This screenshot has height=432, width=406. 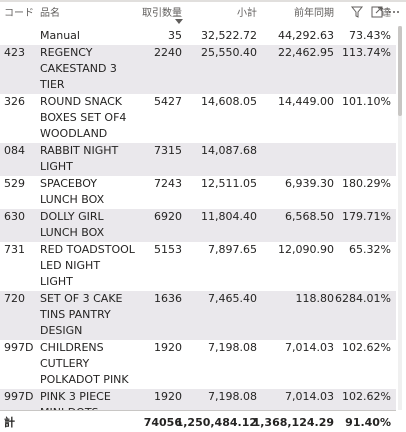 What do you see at coordinates (229, 35) in the screenshot?
I see `table-cell: 32,522.72` at bounding box center [229, 35].